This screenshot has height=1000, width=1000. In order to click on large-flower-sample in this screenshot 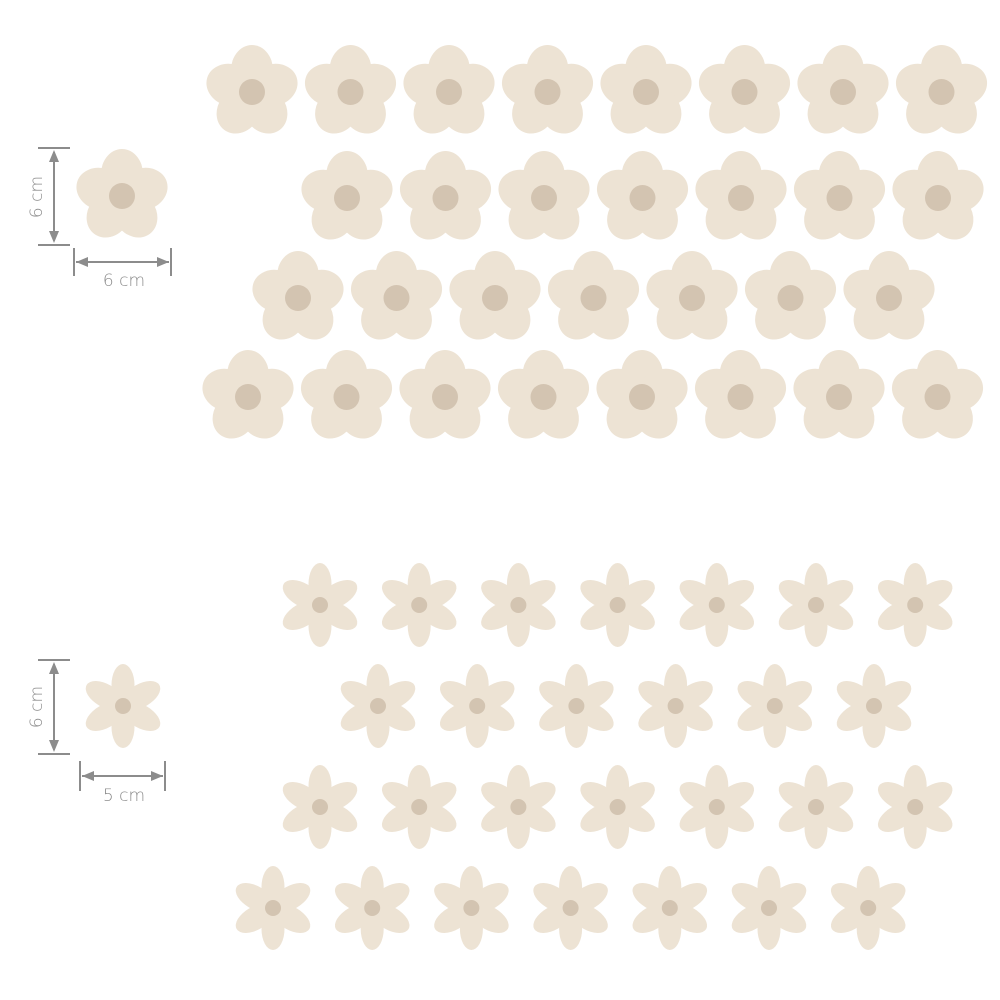, I will do `click(122, 193)`.